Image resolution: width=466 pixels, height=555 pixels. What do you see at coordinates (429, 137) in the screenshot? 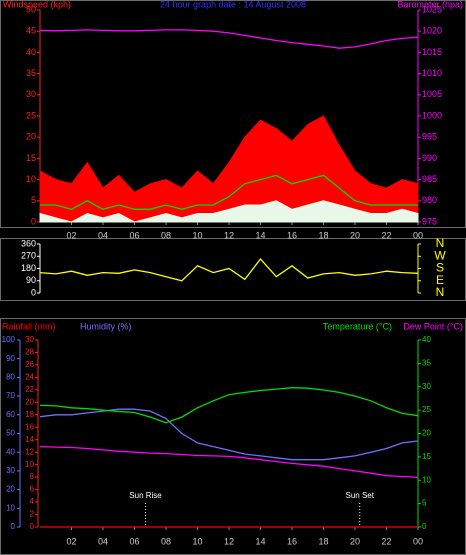
I see `y-tick-label: 995` at bounding box center [429, 137].